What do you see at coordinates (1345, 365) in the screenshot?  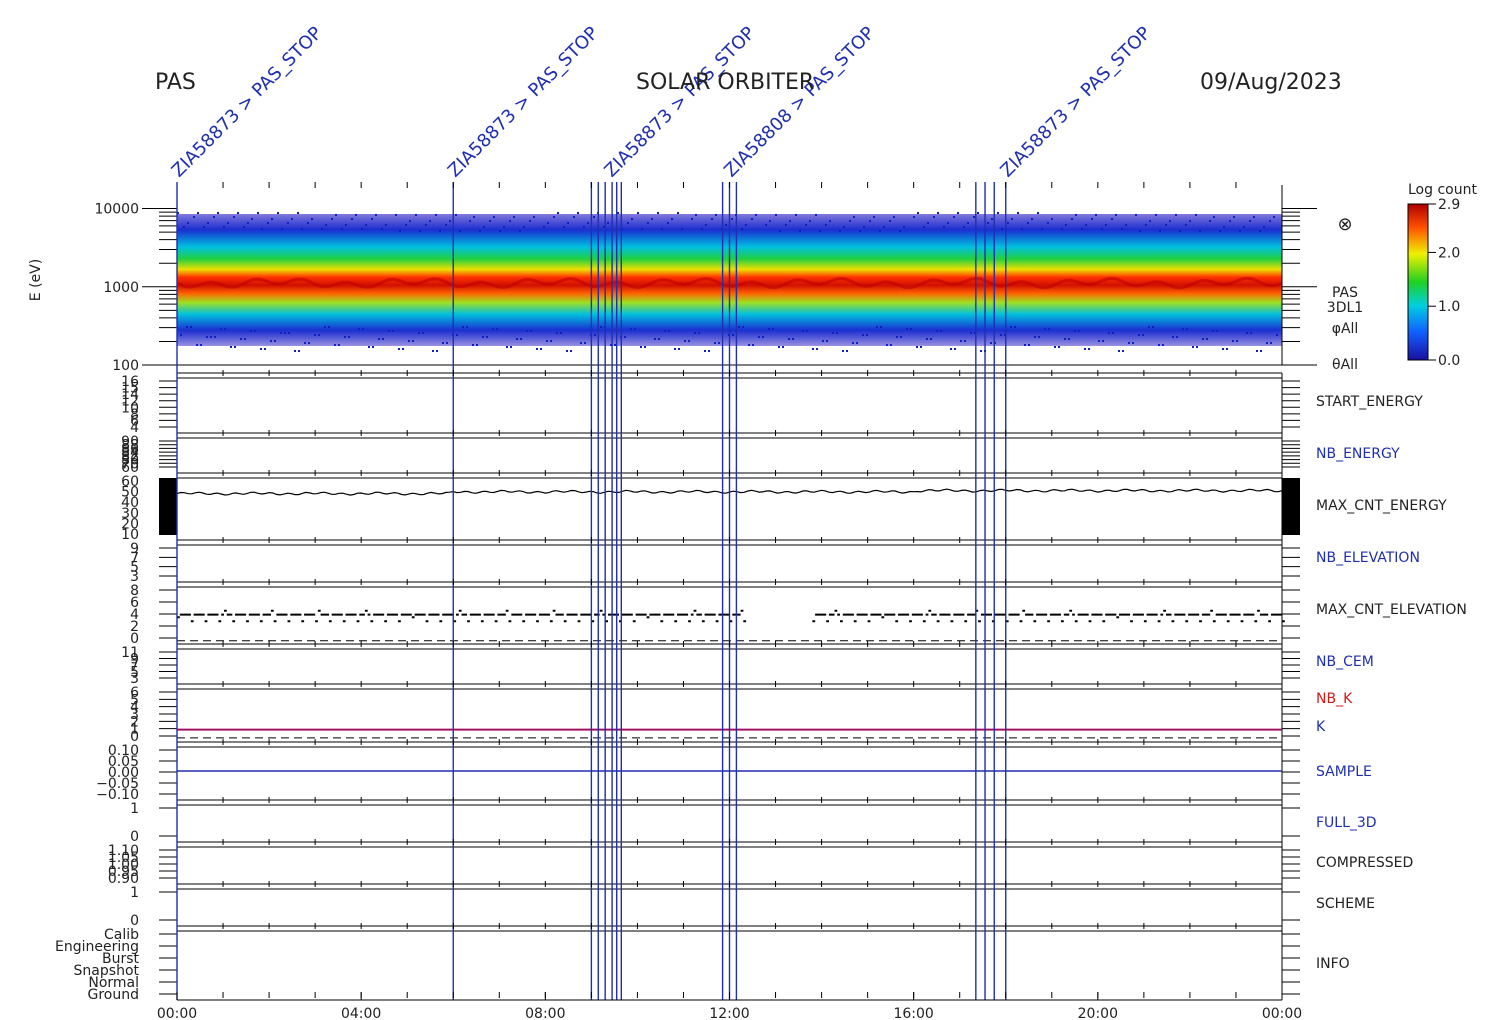 I see `spectrogram-label: θAll` at bounding box center [1345, 365].